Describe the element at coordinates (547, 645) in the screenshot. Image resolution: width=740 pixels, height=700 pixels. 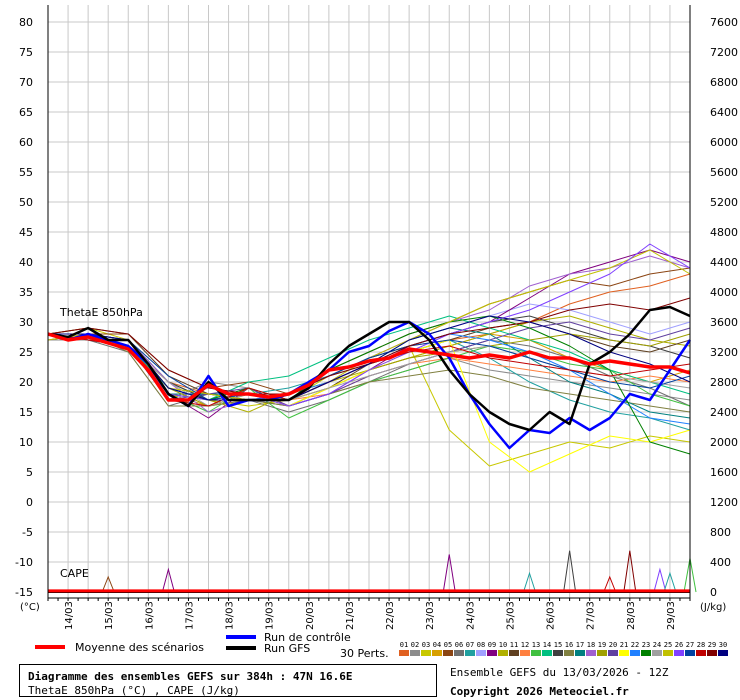
I see `pert-legend-number: 14` at that location.